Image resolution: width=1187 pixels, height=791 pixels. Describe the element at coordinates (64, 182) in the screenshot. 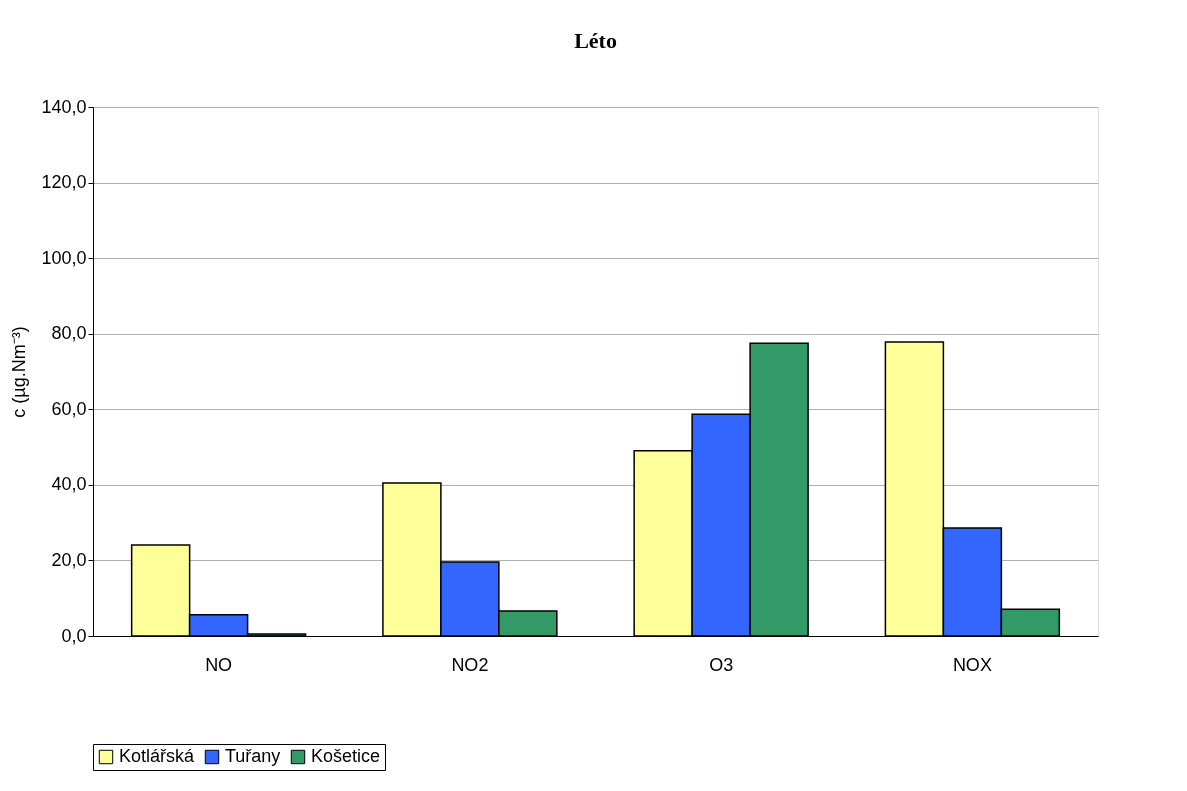

I see `y-tick-label: 120,0` at that location.